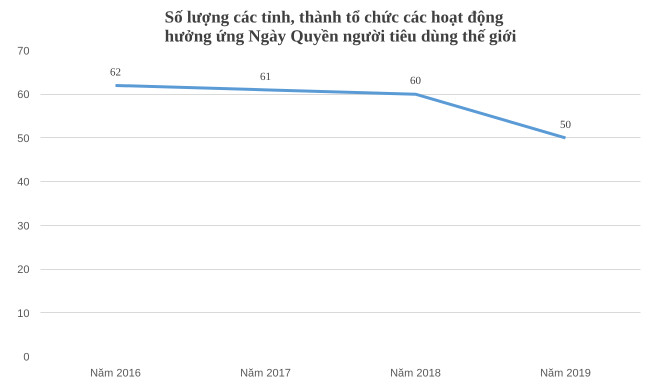  Describe the element at coordinates (115, 72) in the screenshot. I see `data-label: 62` at that location.